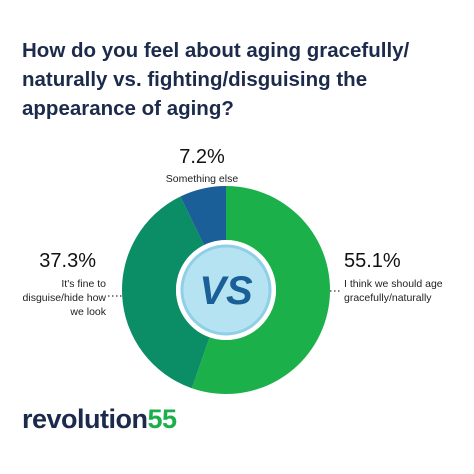 This screenshot has height=474, width=474. What do you see at coordinates (372, 261) in the screenshot?
I see `value-label: 55.1%` at bounding box center [372, 261].